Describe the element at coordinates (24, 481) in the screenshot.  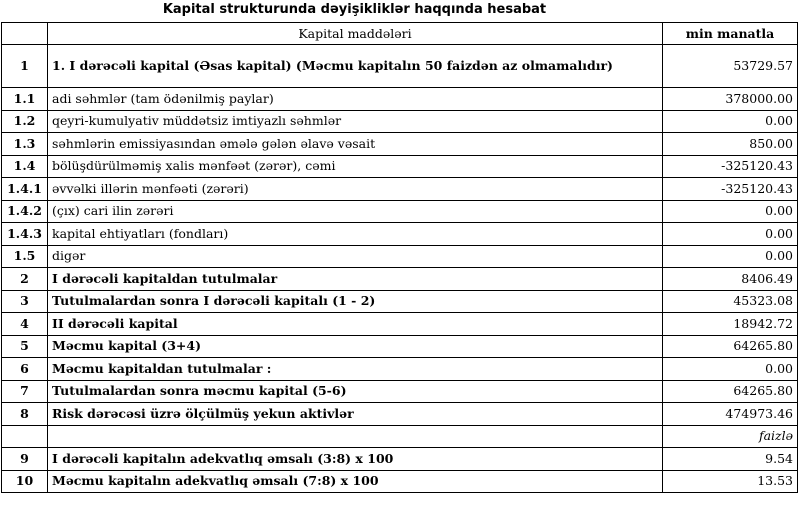
I see `row-number: 10` at that location.